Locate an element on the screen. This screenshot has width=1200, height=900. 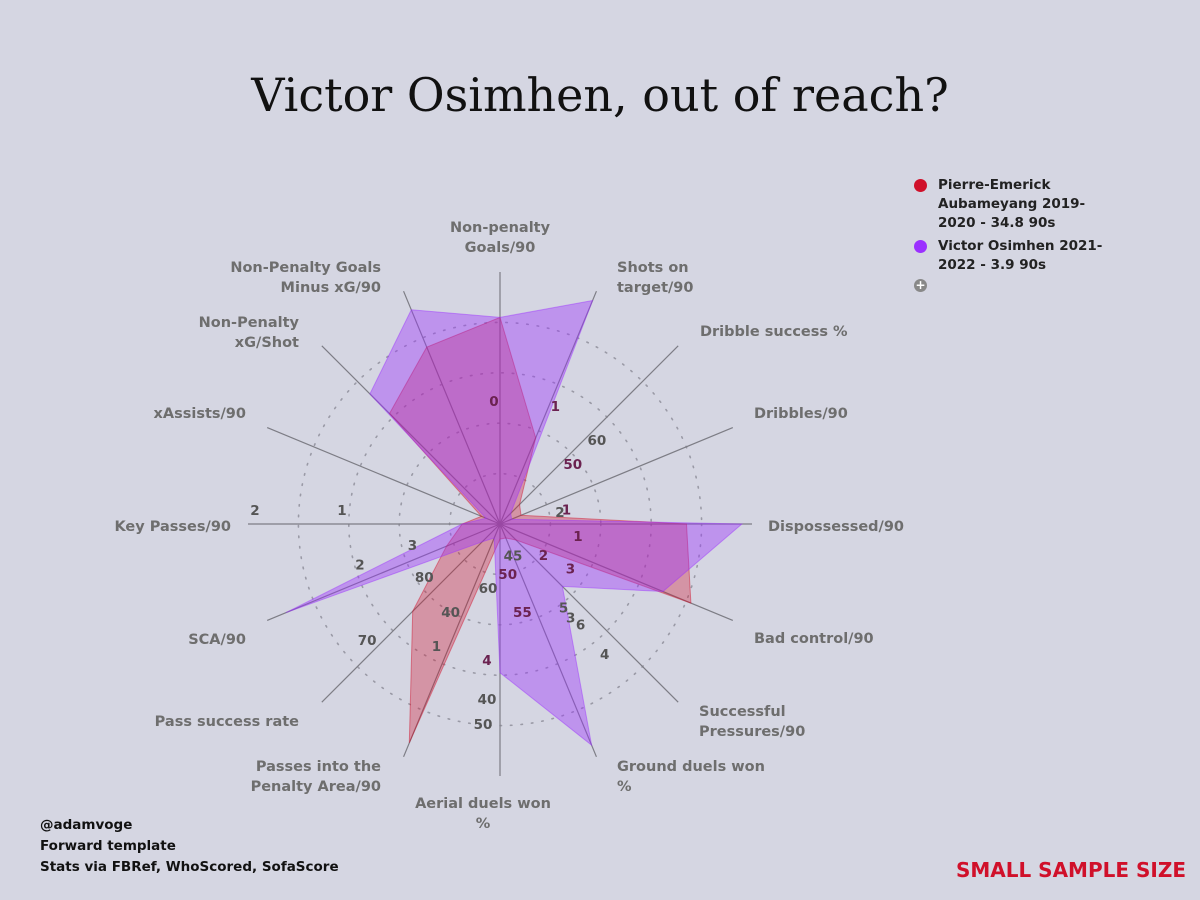
series-area-aubameyang is located at coordinates (540, 530).